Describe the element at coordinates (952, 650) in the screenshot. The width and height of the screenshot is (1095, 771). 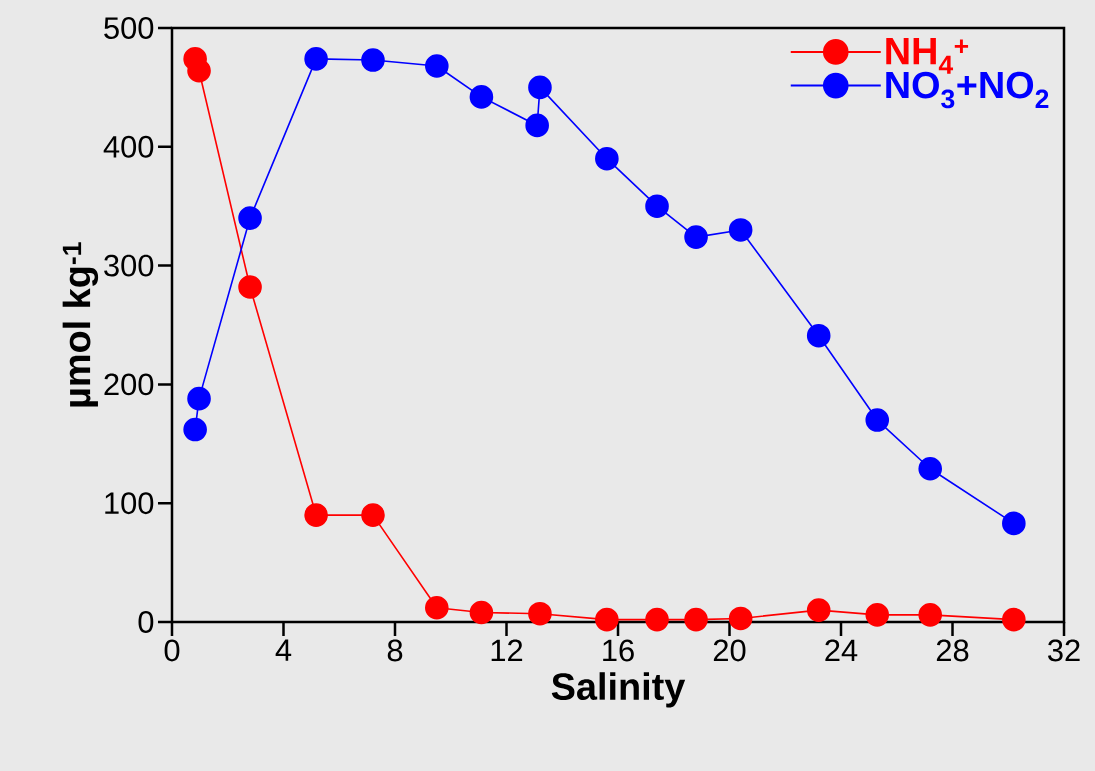
I see `x-tick-label: 28` at that location.